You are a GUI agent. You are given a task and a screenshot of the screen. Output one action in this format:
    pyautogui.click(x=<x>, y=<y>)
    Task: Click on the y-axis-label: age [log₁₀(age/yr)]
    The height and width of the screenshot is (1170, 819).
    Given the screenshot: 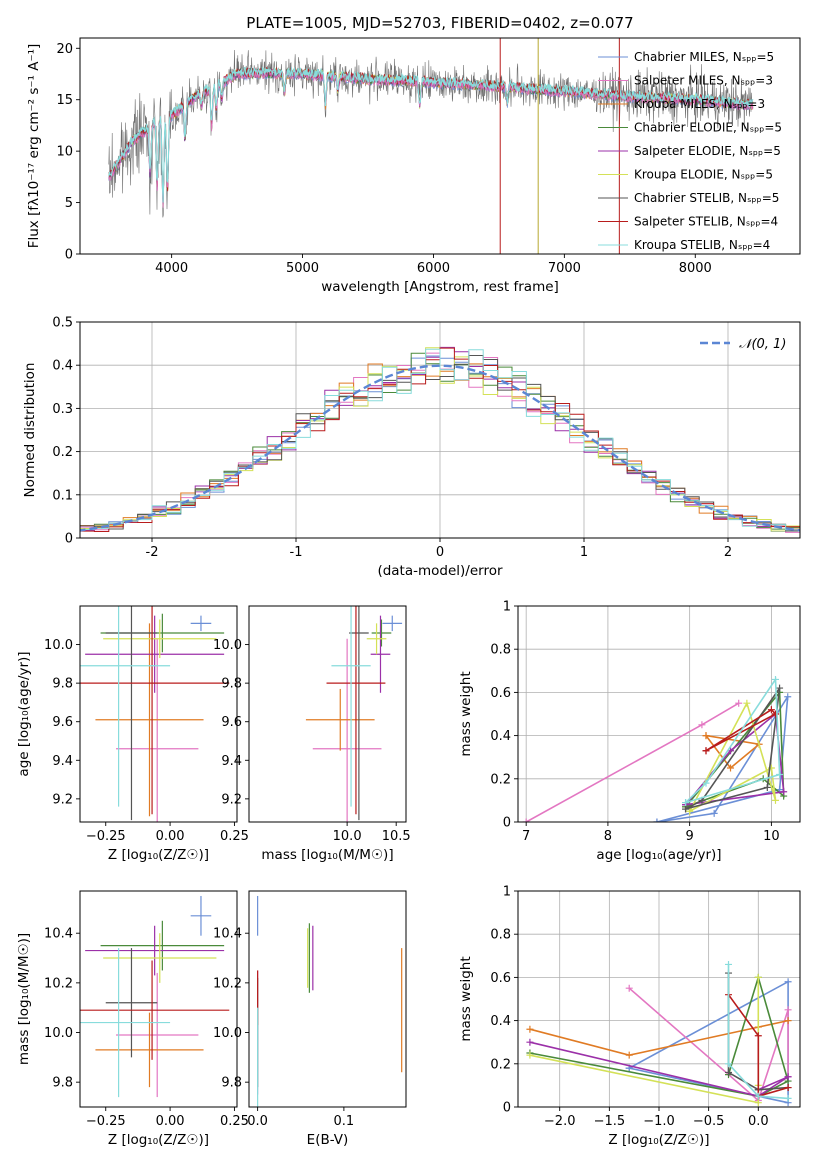 What is the action you would take?
    pyautogui.click(x=24, y=713)
    